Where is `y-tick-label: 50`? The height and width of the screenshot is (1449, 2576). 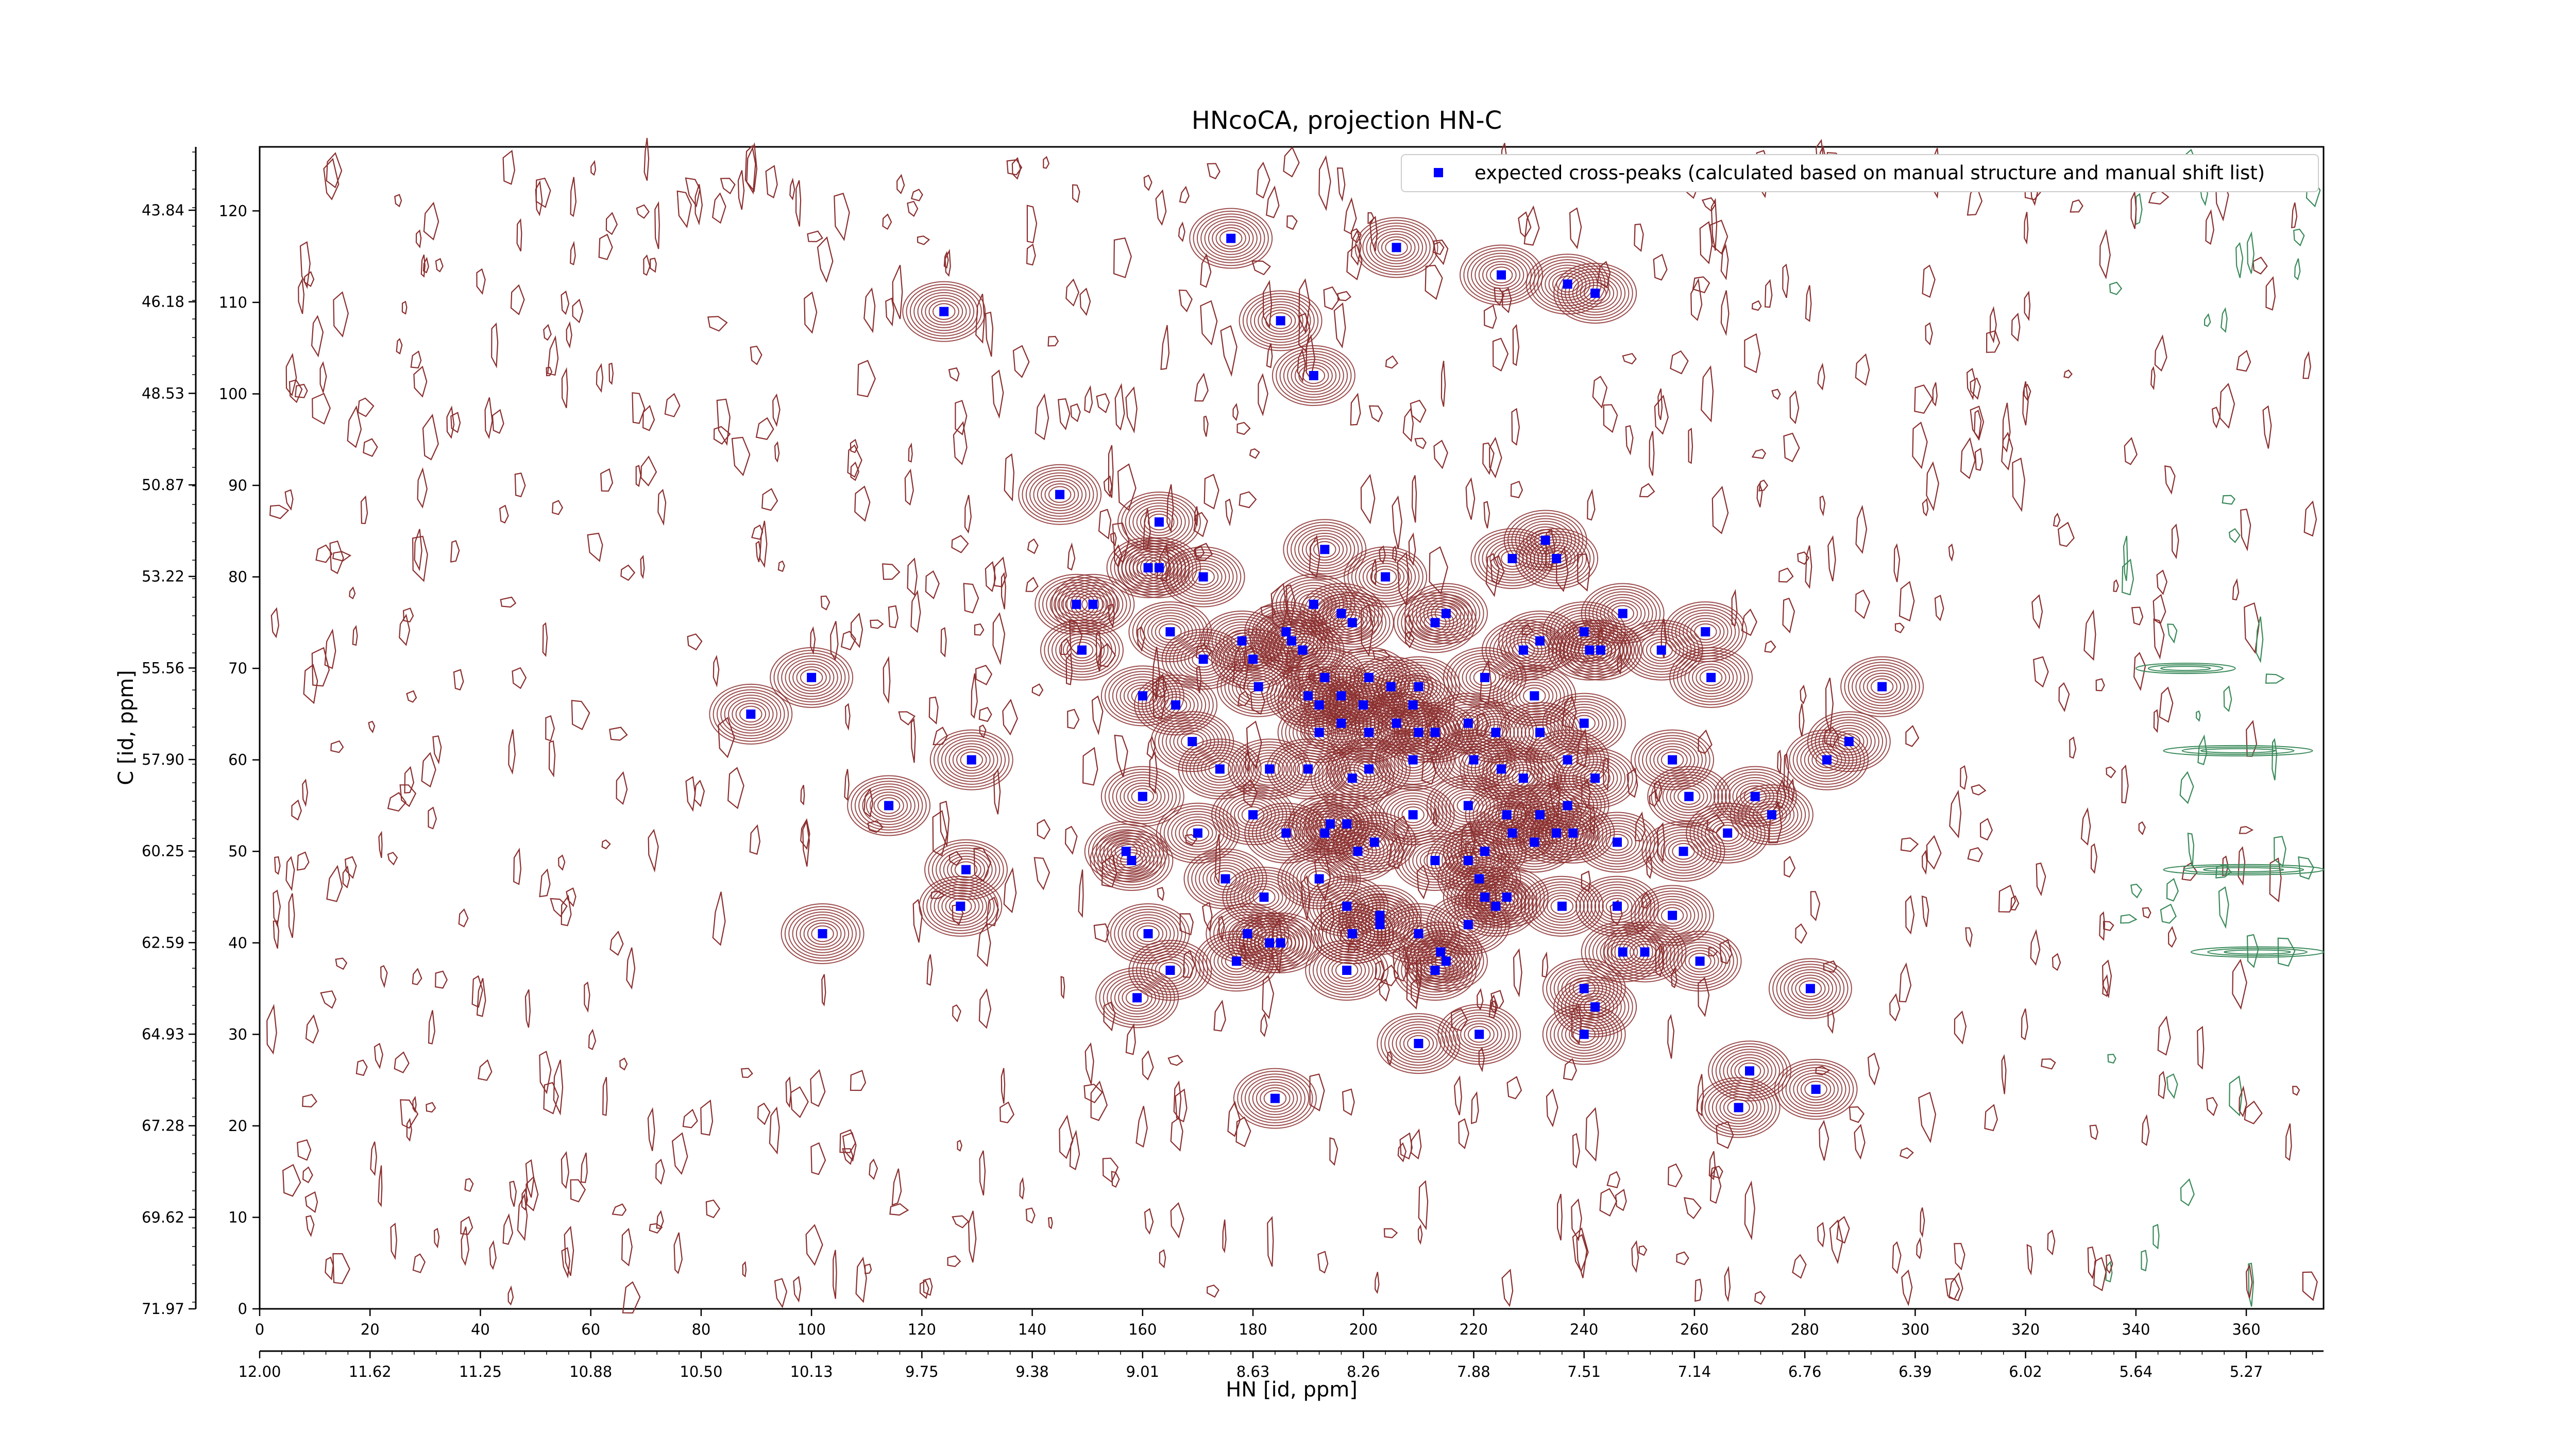
y-tick-label: 50 is located at coordinates (237, 851).